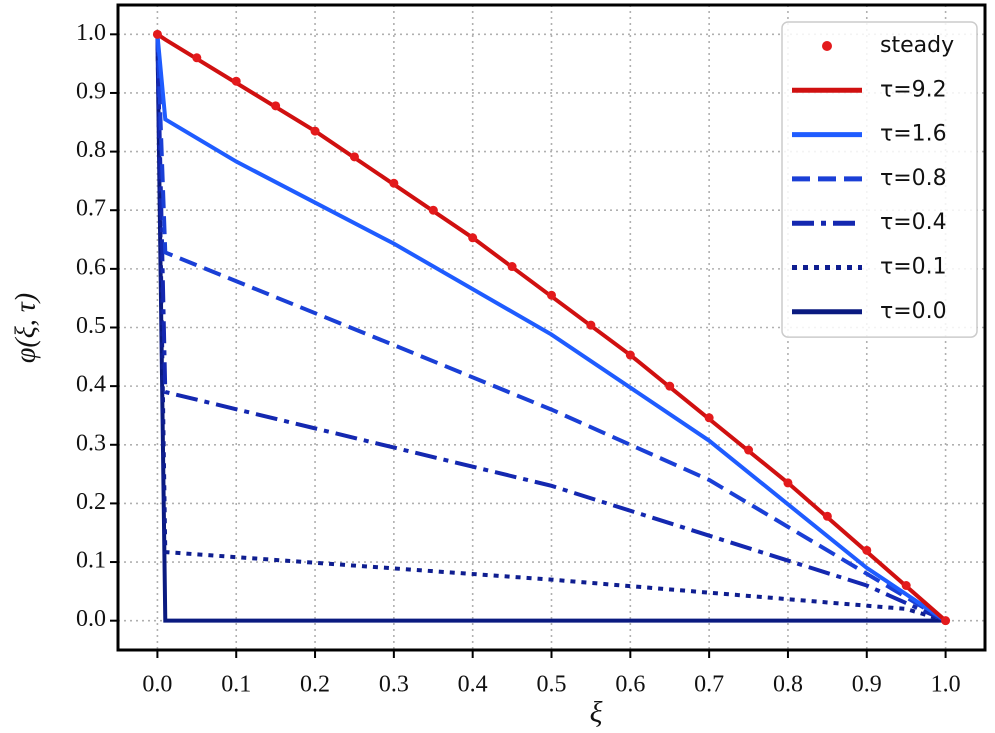 This screenshot has height=733, width=995. I want to click on y-tick-label: 0.7, so click(91, 209).